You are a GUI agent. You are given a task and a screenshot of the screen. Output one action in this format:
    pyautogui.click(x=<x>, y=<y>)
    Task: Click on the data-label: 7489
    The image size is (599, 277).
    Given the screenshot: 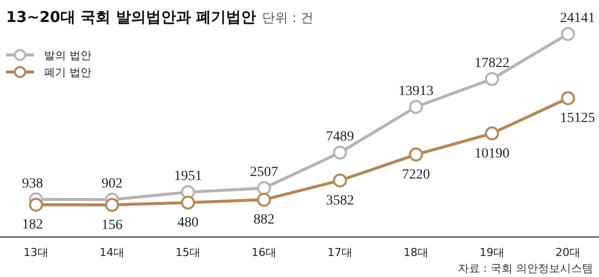 What is the action you would take?
    pyautogui.click(x=340, y=137)
    